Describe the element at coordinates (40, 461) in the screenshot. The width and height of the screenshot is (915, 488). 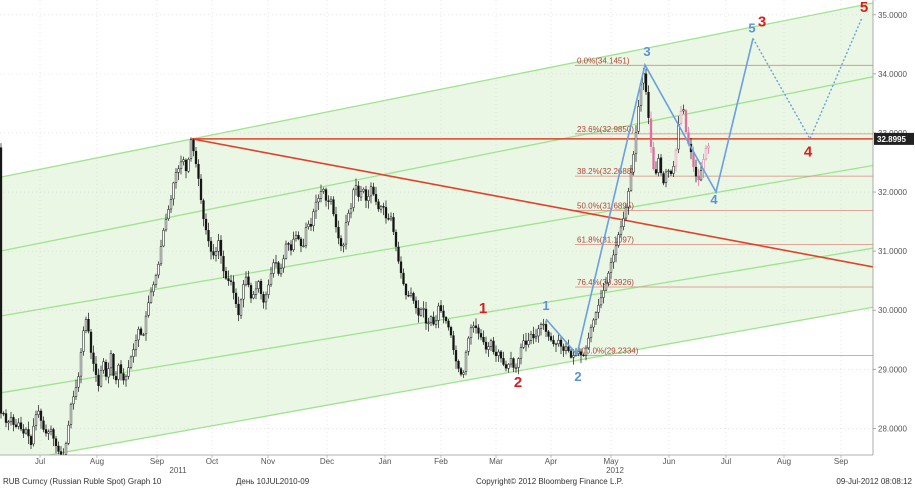
I see `x-tick-label-1: Jul` at that location.